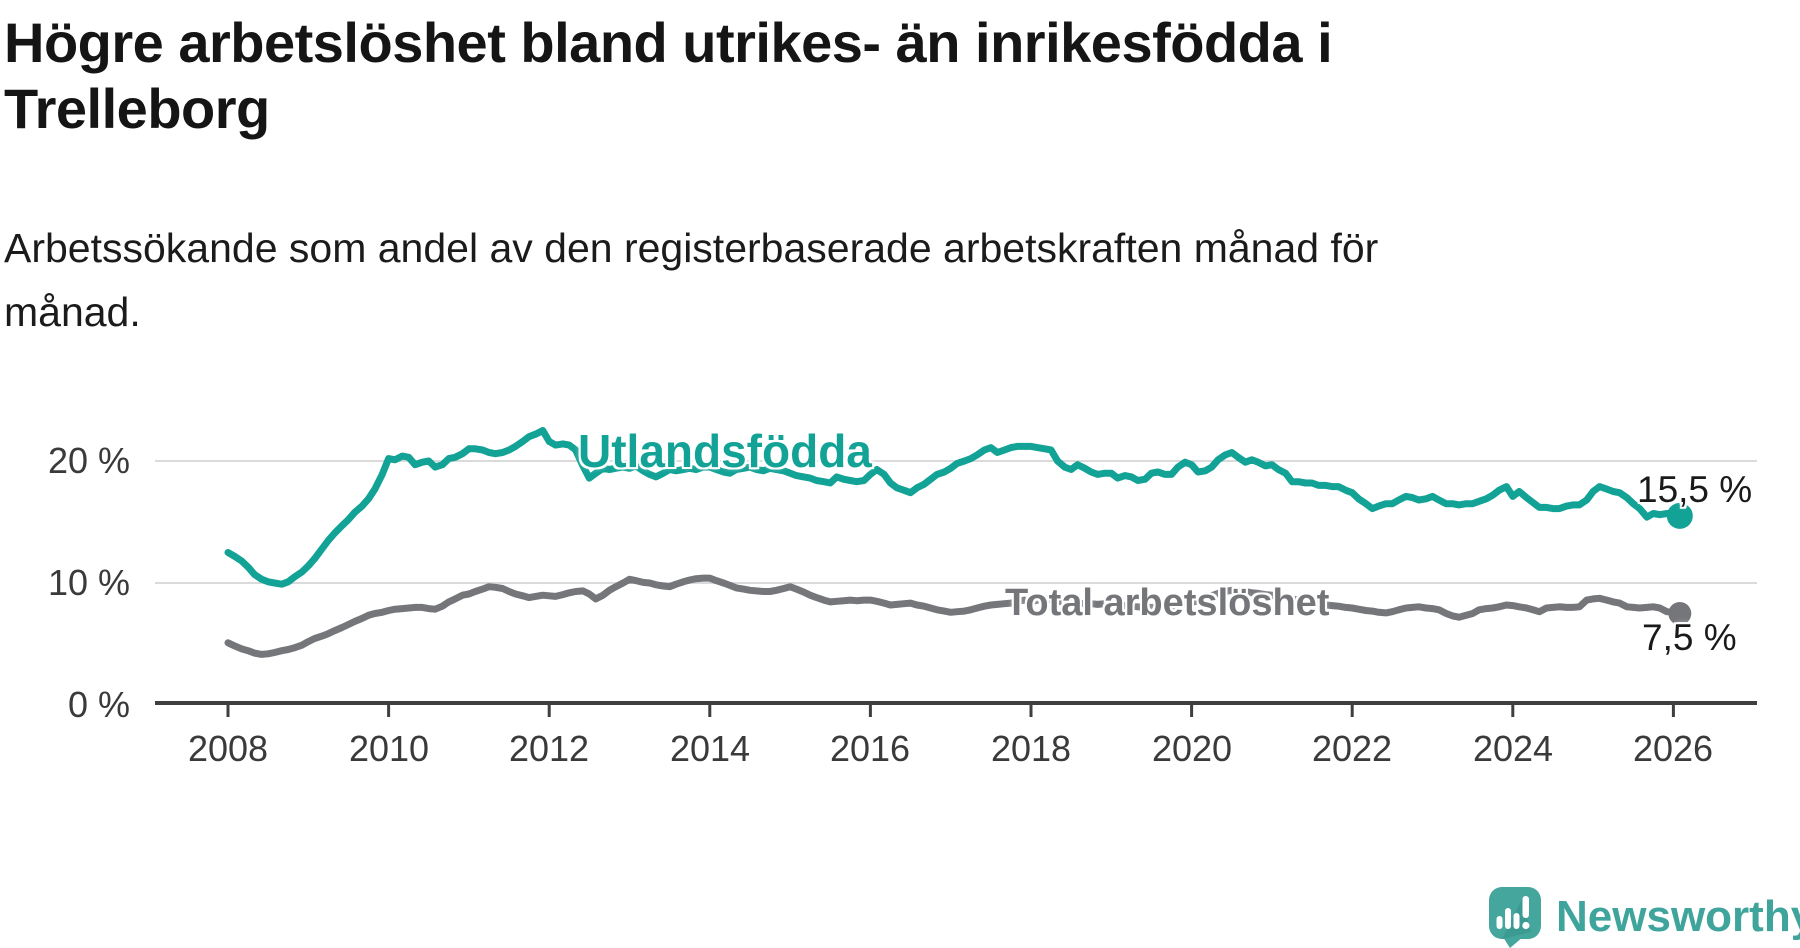 The width and height of the screenshot is (1800, 948). I want to click on x-axis-label-2022: 2022, so click(1352, 748).